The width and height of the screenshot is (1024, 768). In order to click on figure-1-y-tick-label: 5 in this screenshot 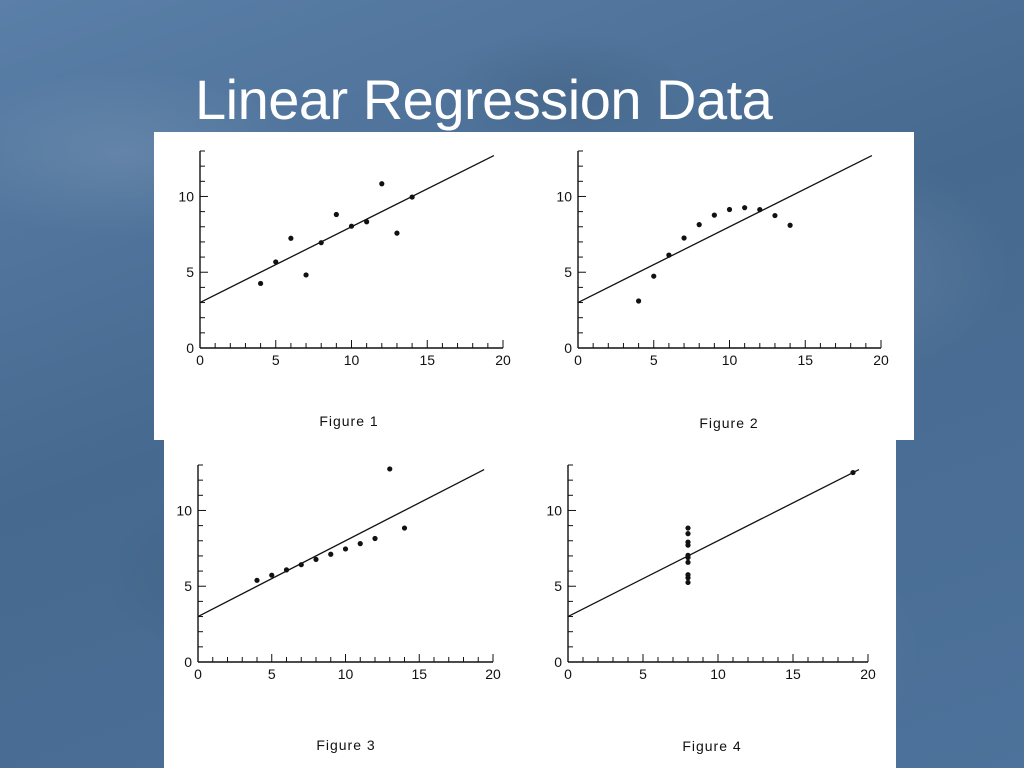, I will do `click(190, 272)`.